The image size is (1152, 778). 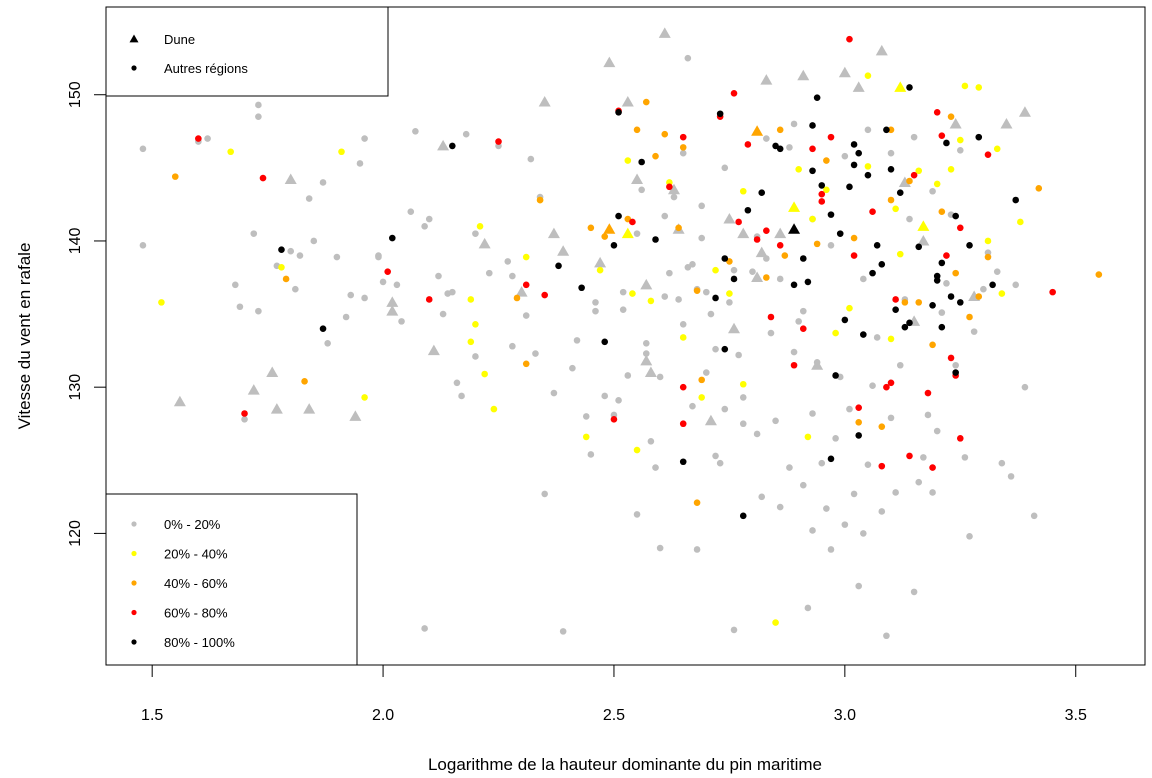 I want to click on color-legend-box, so click(x=231, y=579).